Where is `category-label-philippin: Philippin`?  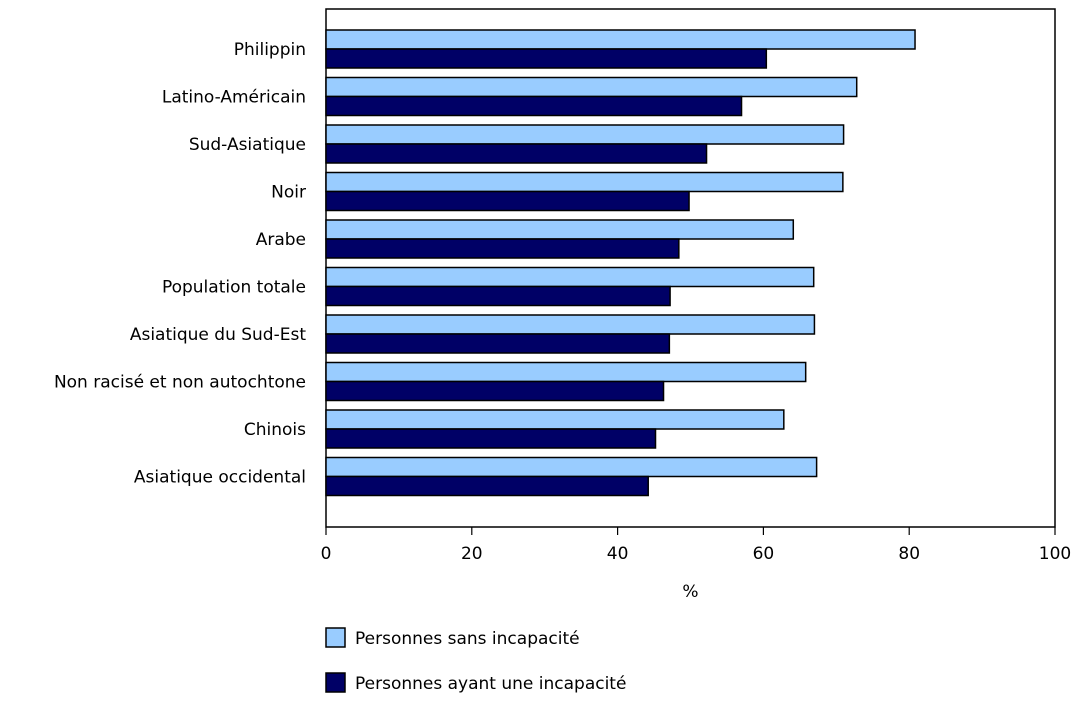
category-label-philippin: Philippin is located at coordinates (270, 50).